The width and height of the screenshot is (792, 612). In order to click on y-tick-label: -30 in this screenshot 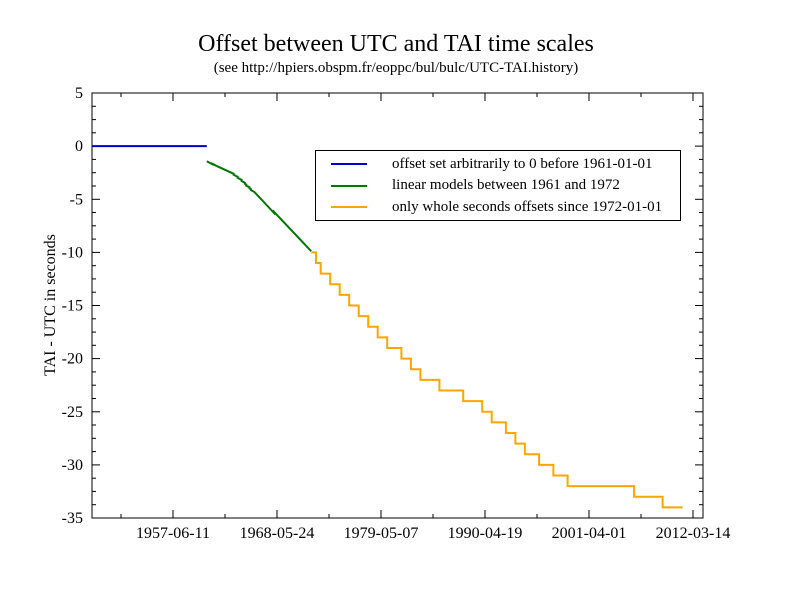, I will do `click(72, 465)`.